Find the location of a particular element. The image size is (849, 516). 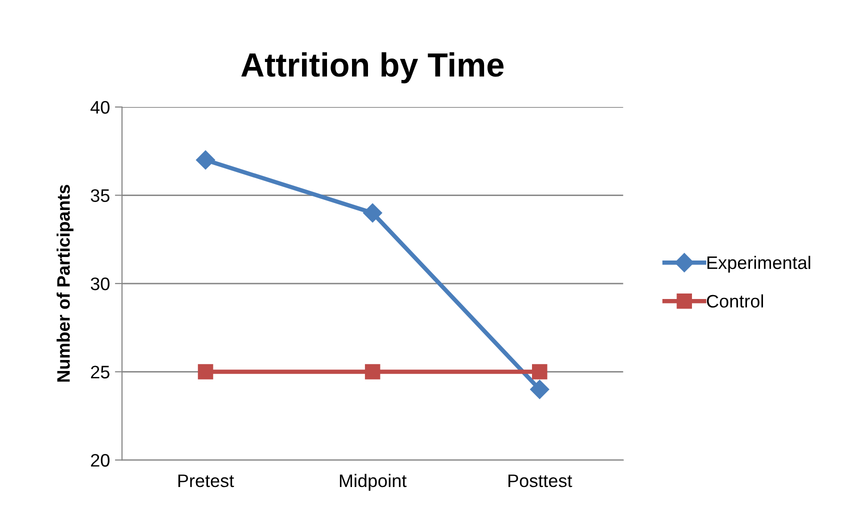

legend-label: Control is located at coordinates (734, 301).